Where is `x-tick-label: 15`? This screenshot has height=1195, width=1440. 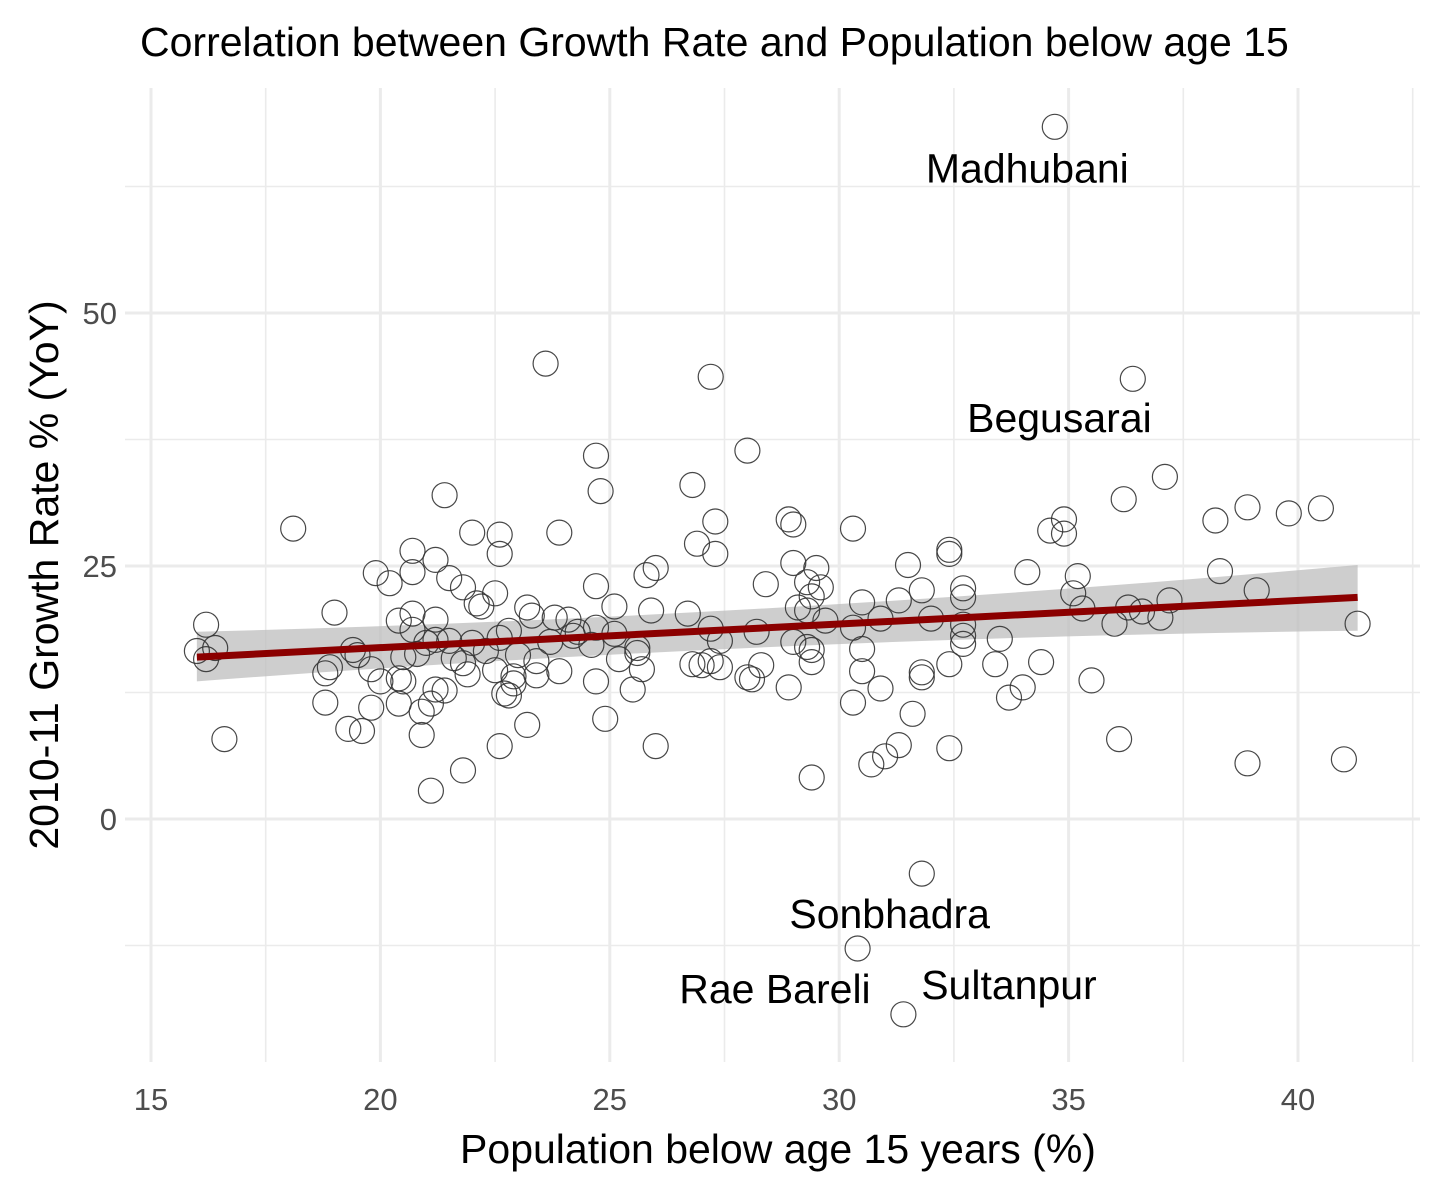 x-tick-label: 15 is located at coordinates (151, 1099).